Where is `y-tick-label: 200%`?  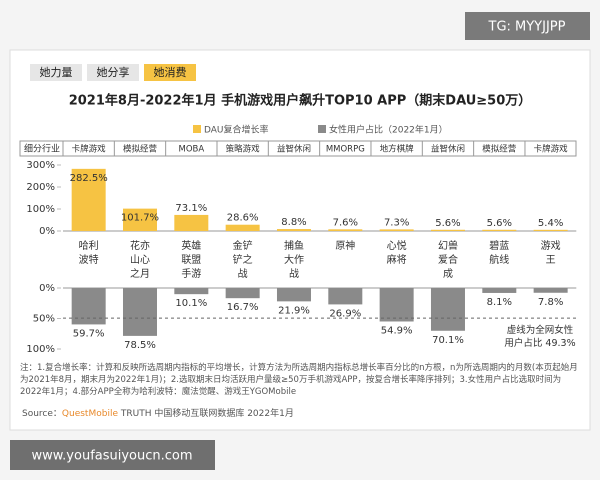
y-tick-label: 200% is located at coordinates (40, 187).